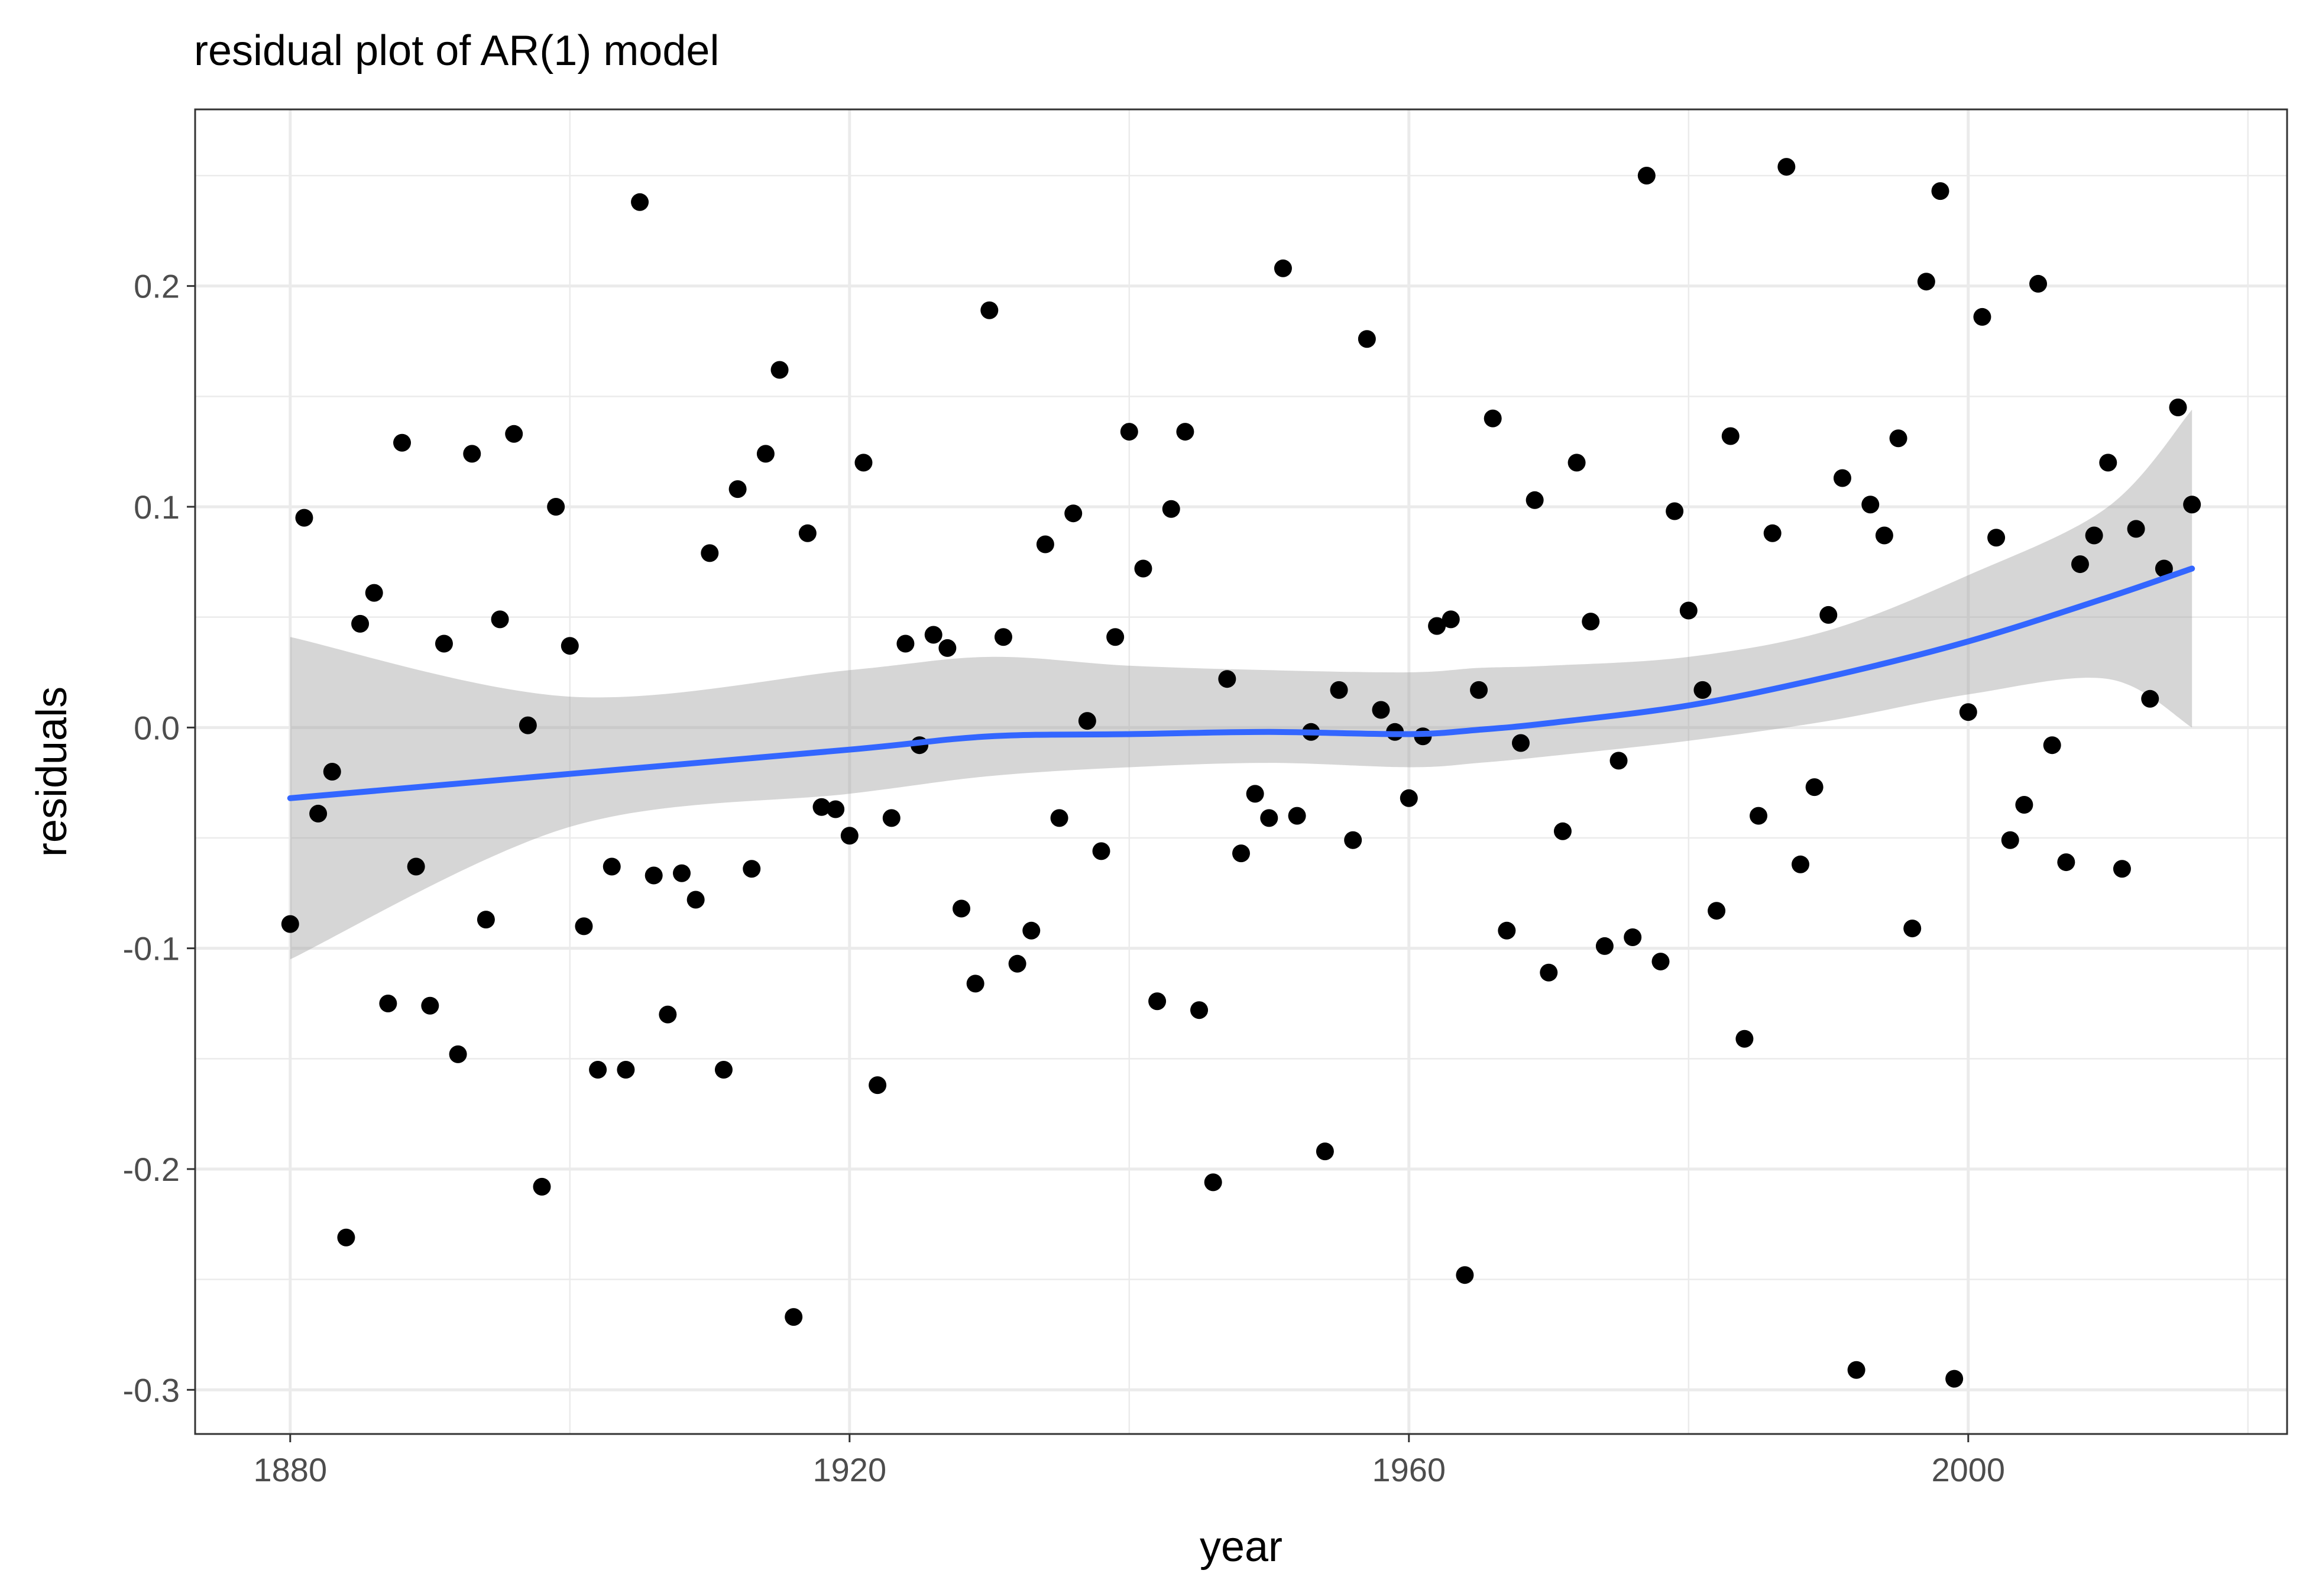  I want to click on chart-title: residual plot of AR(1) model, so click(456, 51).